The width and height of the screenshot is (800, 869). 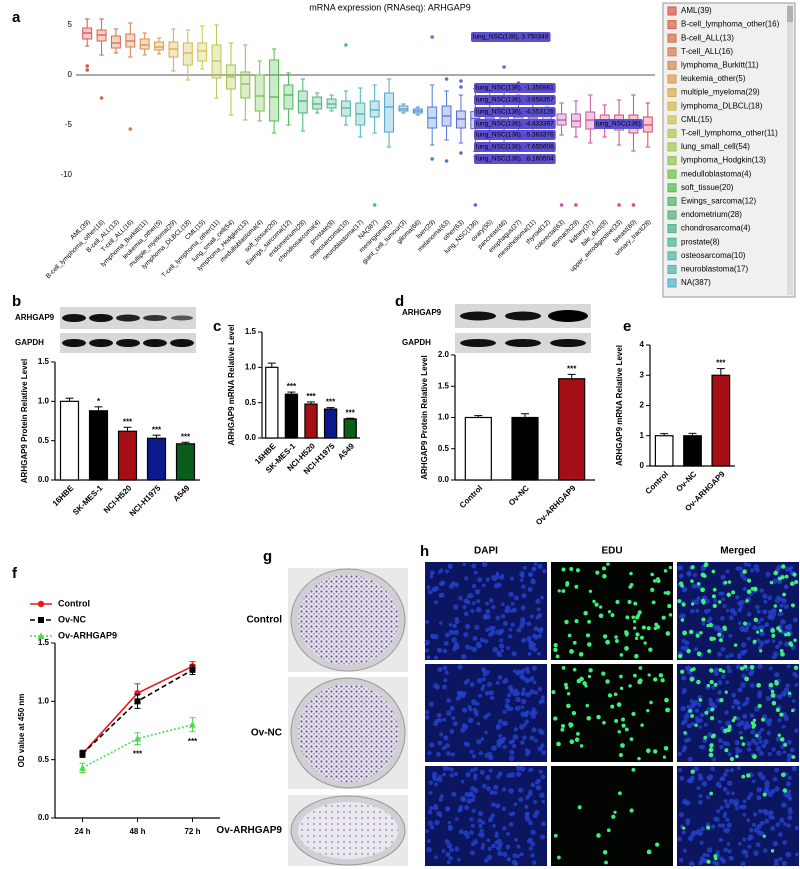 What do you see at coordinates (729, 133) in the screenshot?
I see `legend-label: T-cell_lymphoma_other(11)` at bounding box center [729, 133].